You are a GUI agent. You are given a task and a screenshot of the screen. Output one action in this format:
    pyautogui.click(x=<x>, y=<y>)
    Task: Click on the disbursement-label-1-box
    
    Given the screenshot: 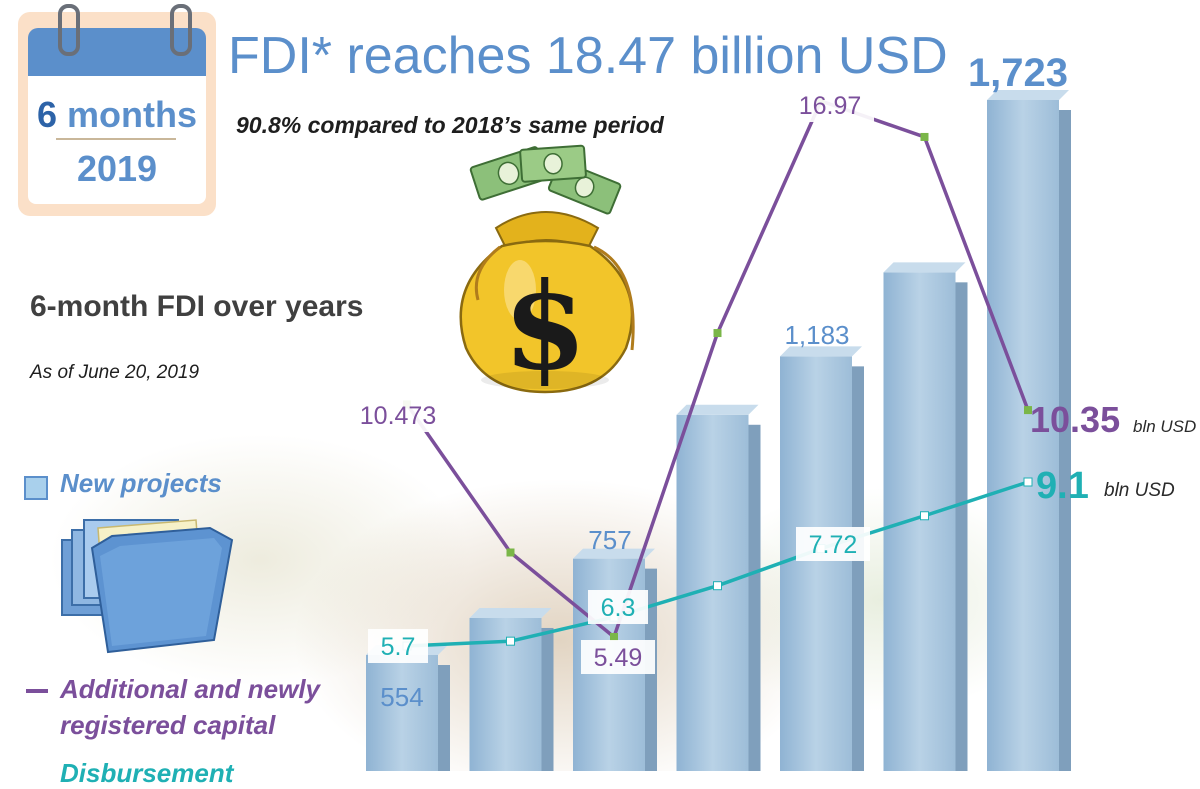 What is the action you would take?
    pyautogui.click(x=398, y=646)
    